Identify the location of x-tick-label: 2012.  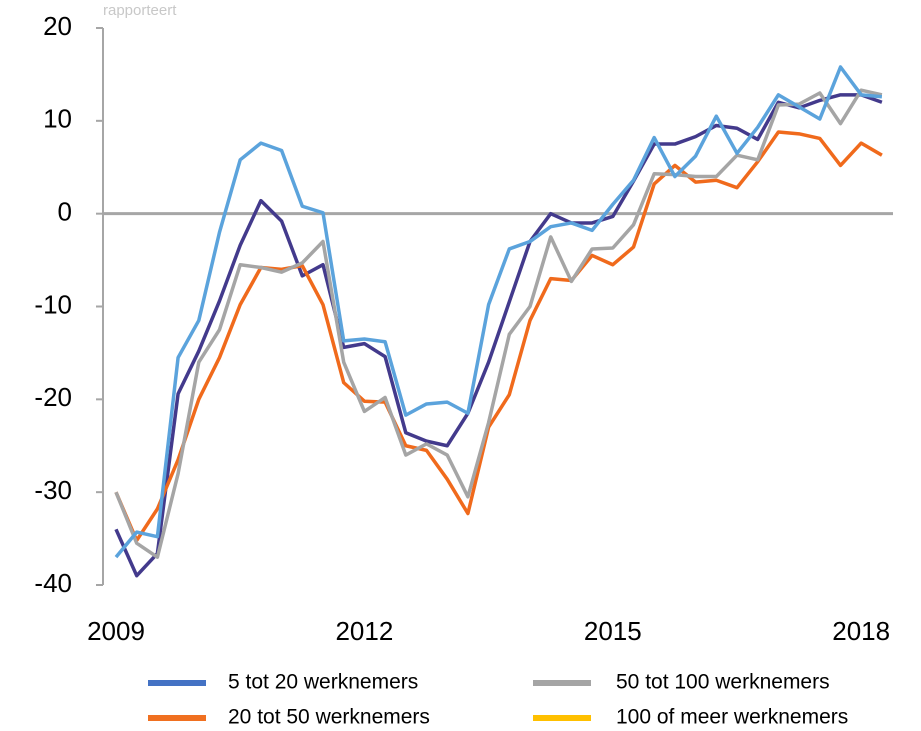
(364, 631).